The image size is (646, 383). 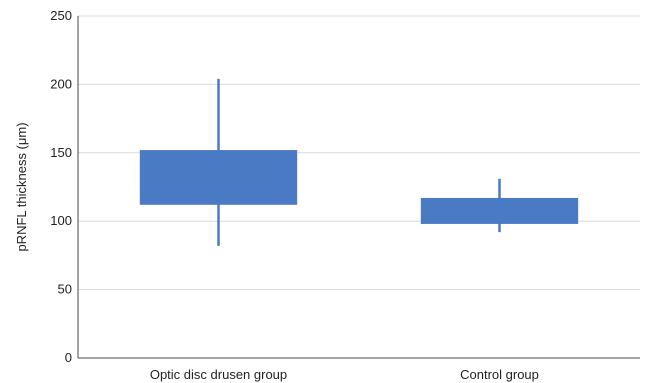 What do you see at coordinates (499, 374) in the screenshot?
I see `x-tick-label: Control group` at bounding box center [499, 374].